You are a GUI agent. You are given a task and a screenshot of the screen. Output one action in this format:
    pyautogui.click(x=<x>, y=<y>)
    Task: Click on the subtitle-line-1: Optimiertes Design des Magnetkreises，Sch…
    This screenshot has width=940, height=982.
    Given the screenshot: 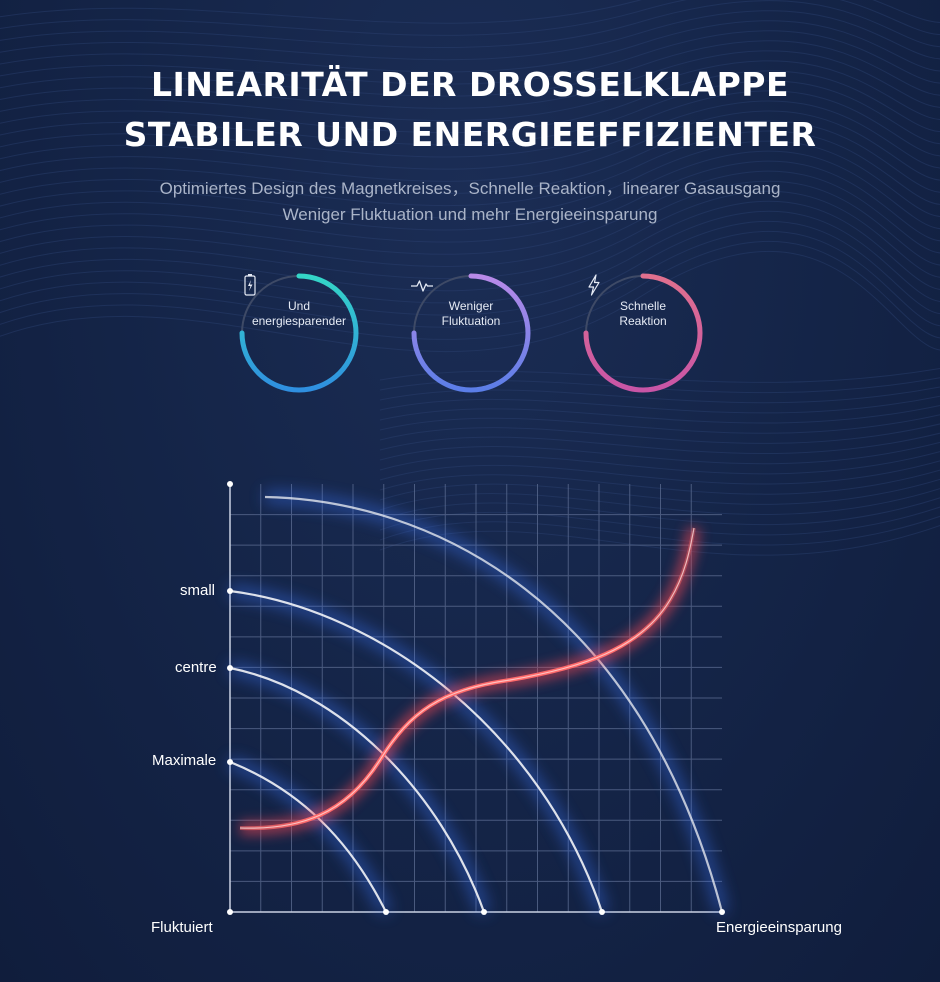 What is the action you would take?
    pyautogui.click(x=470, y=188)
    